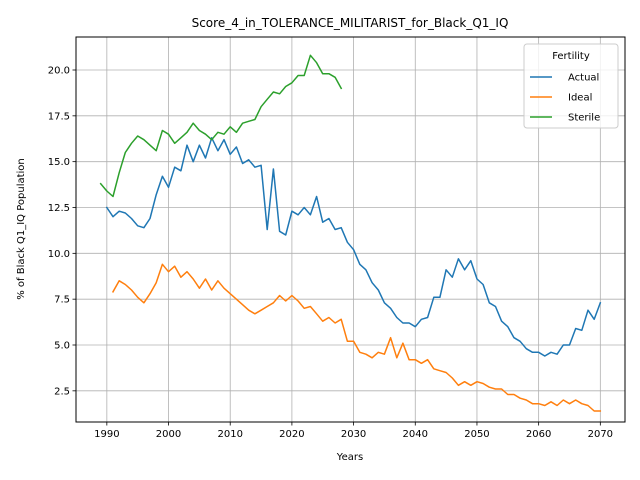 The height and width of the screenshot is (480, 640). Describe the element at coordinates (168, 434) in the screenshot. I see `x-tick-label: 2000` at that location.